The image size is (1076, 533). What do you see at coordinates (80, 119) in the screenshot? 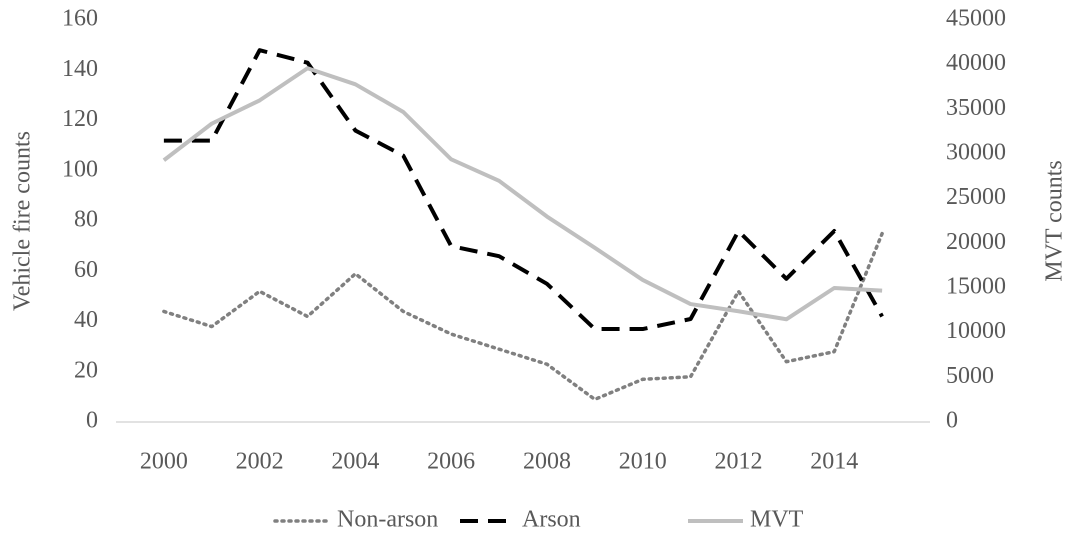
I see `y-tick-label: 120` at bounding box center [80, 119].